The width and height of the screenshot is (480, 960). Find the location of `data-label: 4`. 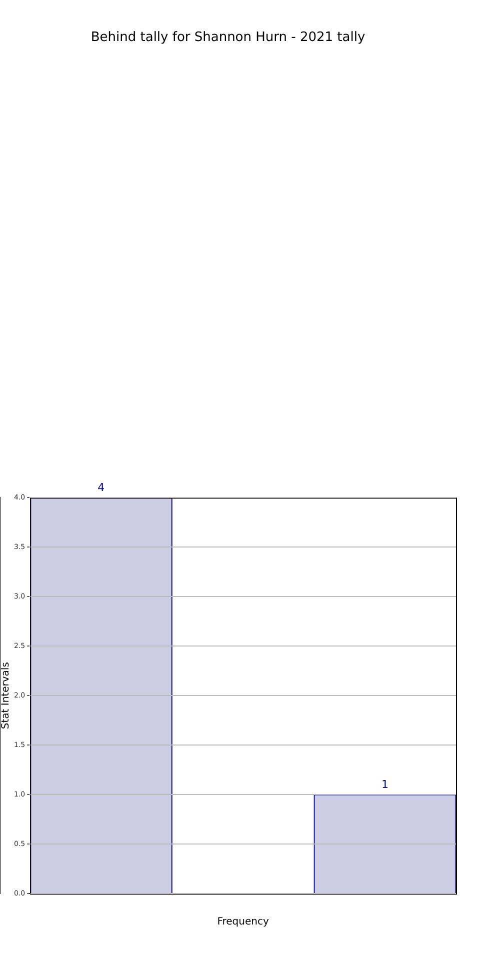

data-label: 4 is located at coordinates (101, 487).